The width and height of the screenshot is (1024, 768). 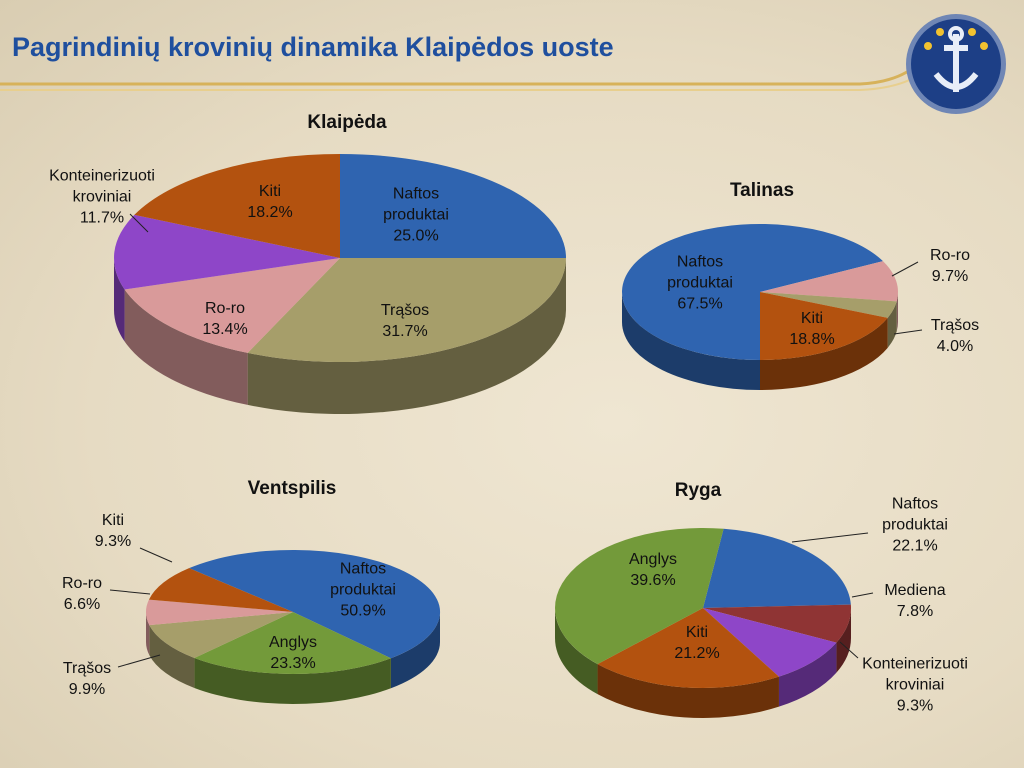 I want to click on data-label: Kiti 18.2%, so click(x=270, y=202).